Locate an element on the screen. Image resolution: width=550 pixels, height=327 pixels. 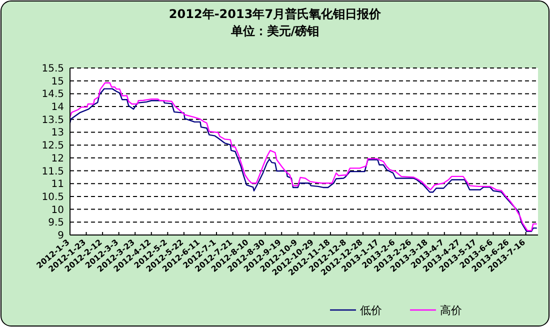
y-tick-label: 10 is located at coordinates (57, 210).